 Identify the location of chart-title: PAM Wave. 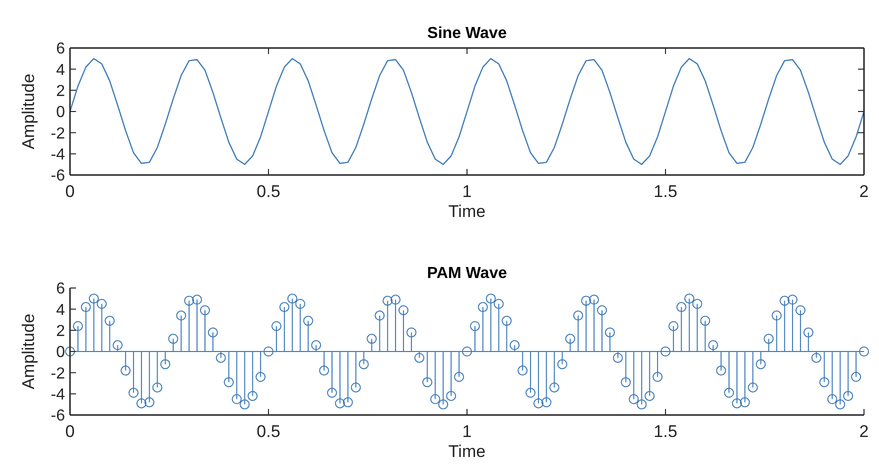
(467, 273).